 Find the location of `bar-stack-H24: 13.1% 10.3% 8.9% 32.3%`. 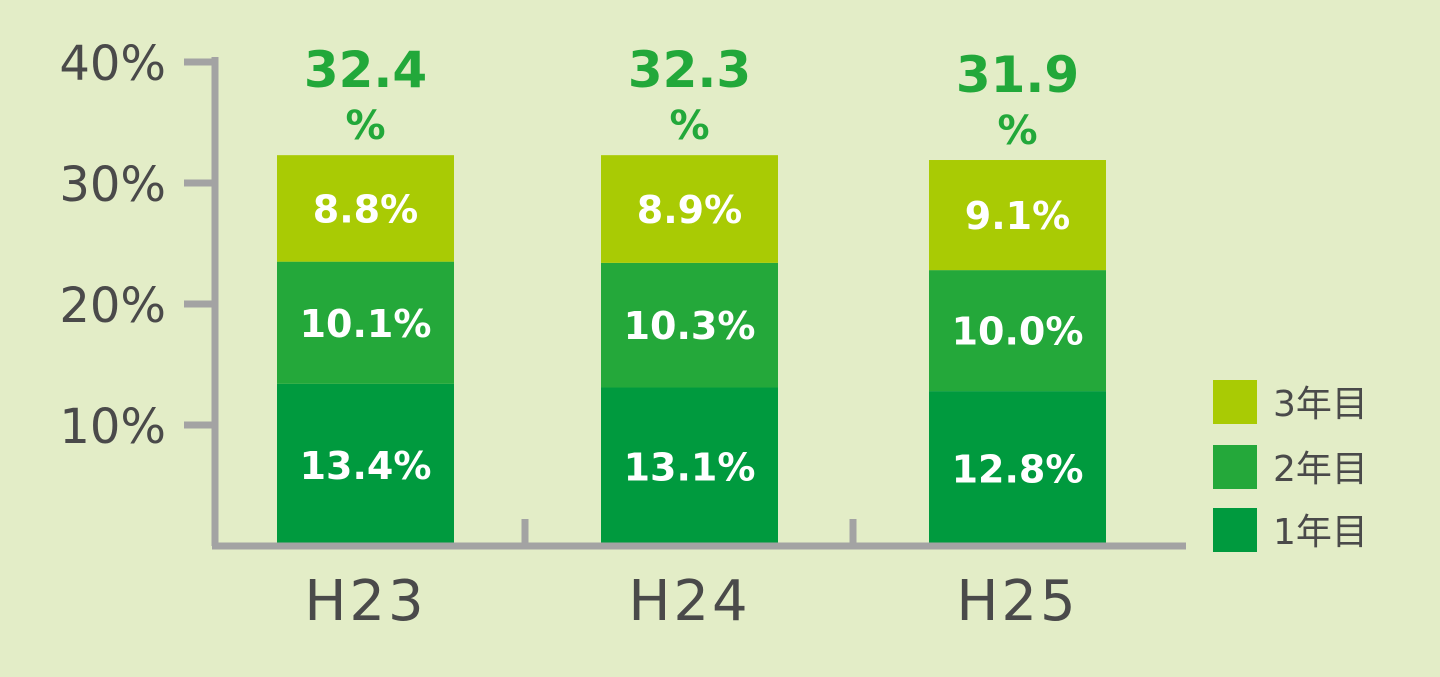

bar-stack-H24: 13.1% 10.3% 8.9% 32.3% is located at coordinates (689, 293).